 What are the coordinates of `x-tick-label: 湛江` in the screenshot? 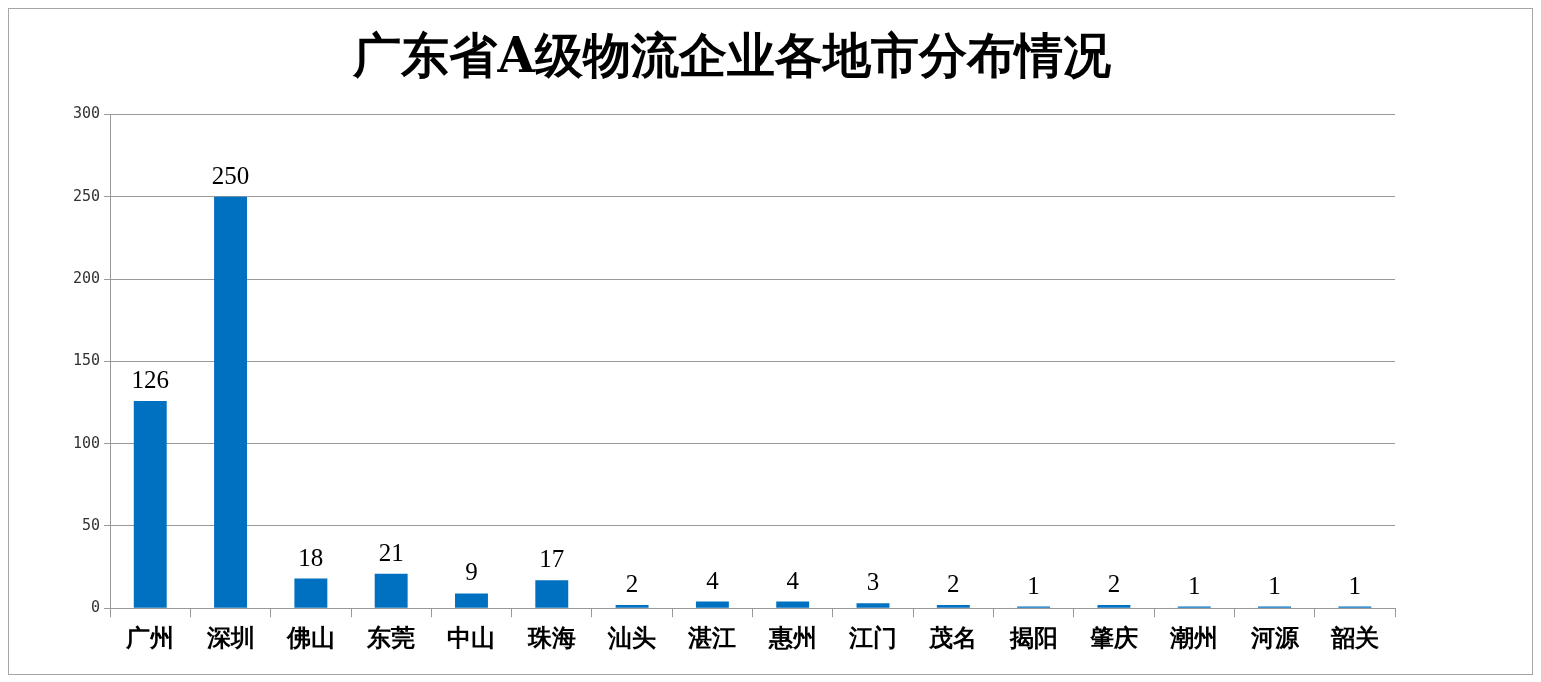 It's located at (712, 637).